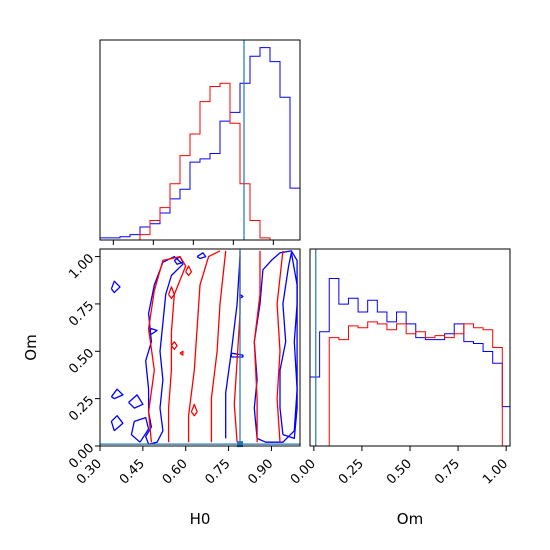  I want to click on contour-marks, so click(204, 347).